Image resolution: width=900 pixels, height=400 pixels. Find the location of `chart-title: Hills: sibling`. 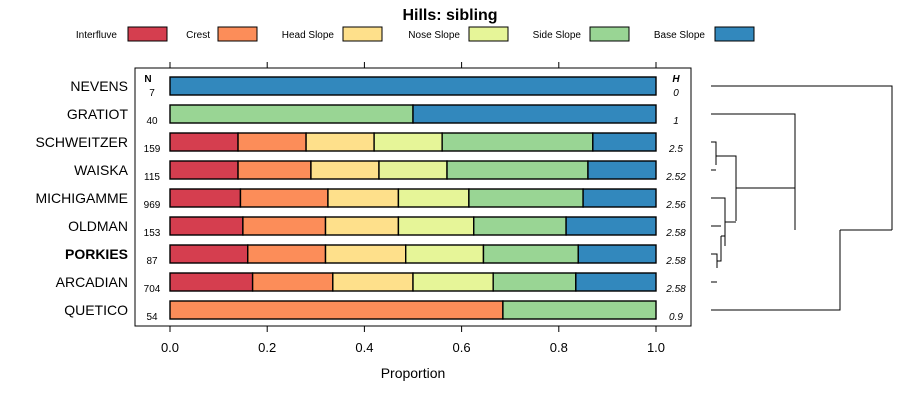

chart-title: Hills: sibling is located at coordinates (449, 15).